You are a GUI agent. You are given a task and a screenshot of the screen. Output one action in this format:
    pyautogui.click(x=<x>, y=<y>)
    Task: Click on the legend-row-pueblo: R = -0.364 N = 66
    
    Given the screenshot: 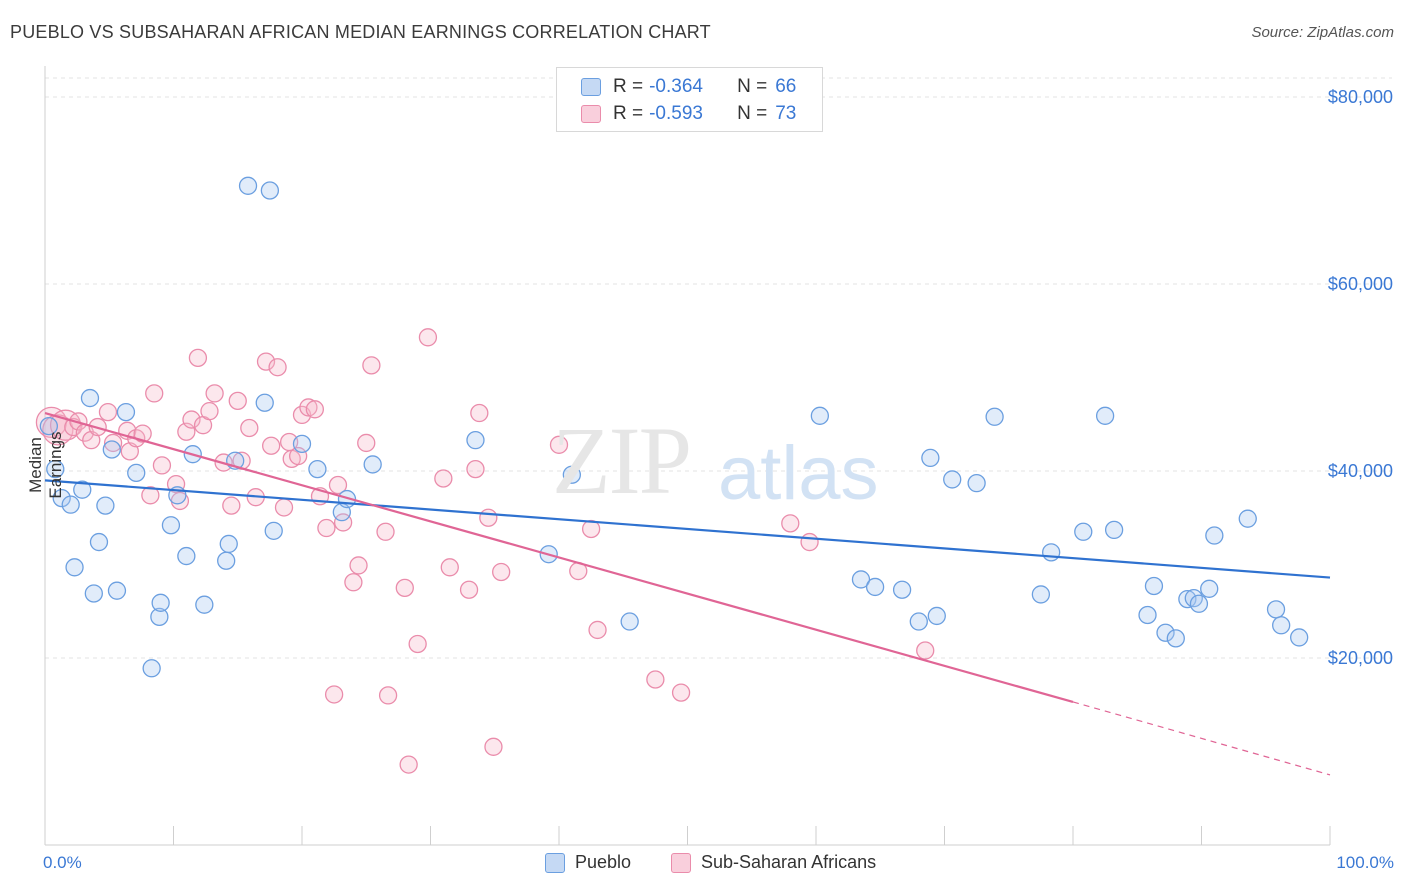 What is the action you would take?
    pyautogui.click(x=688, y=87)
    